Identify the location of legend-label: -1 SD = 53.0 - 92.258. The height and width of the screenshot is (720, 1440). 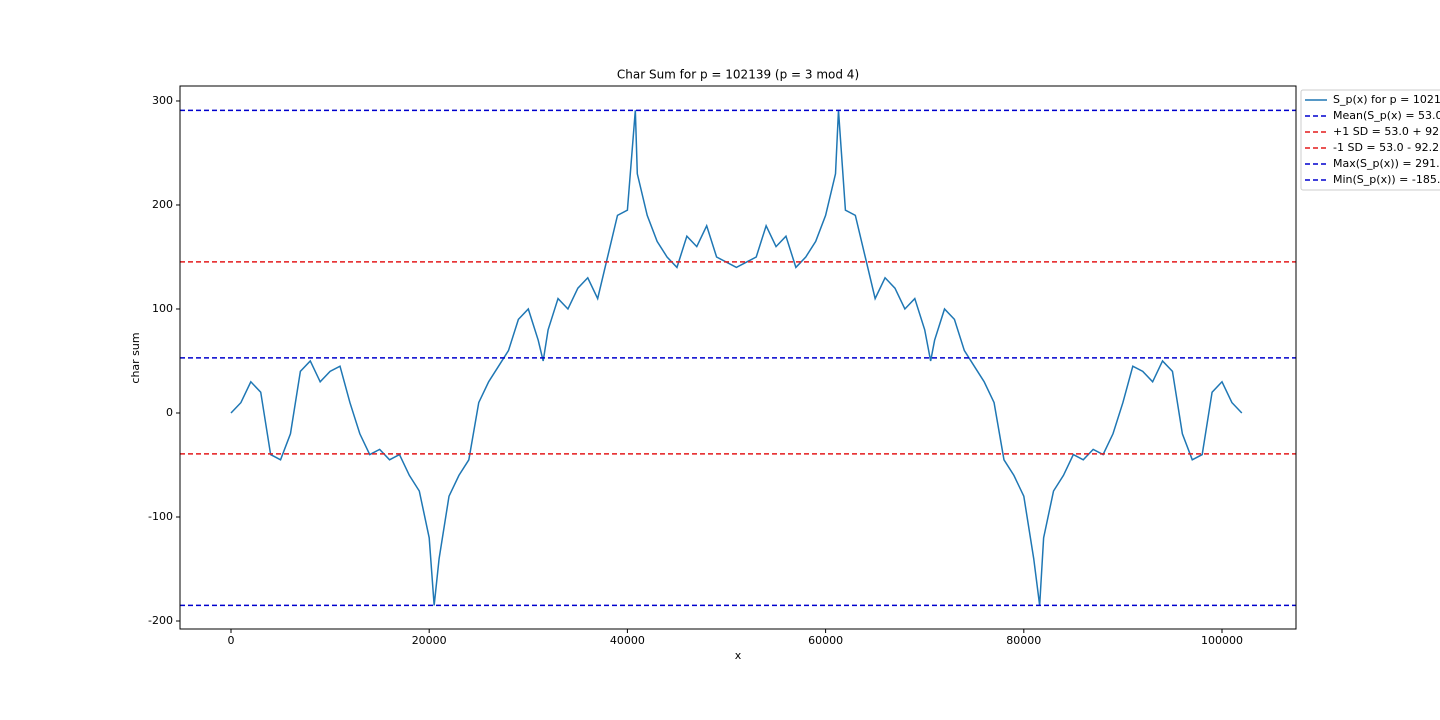
(1386, 147).